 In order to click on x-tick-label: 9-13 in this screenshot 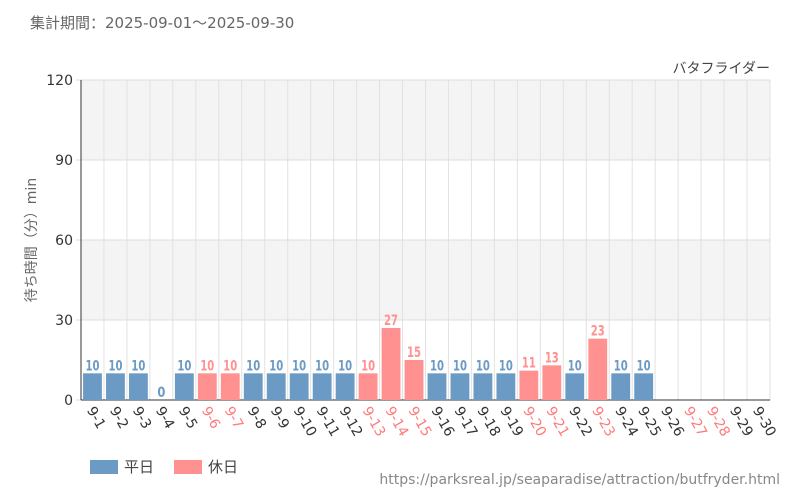, I will do `click(374, 422)`.